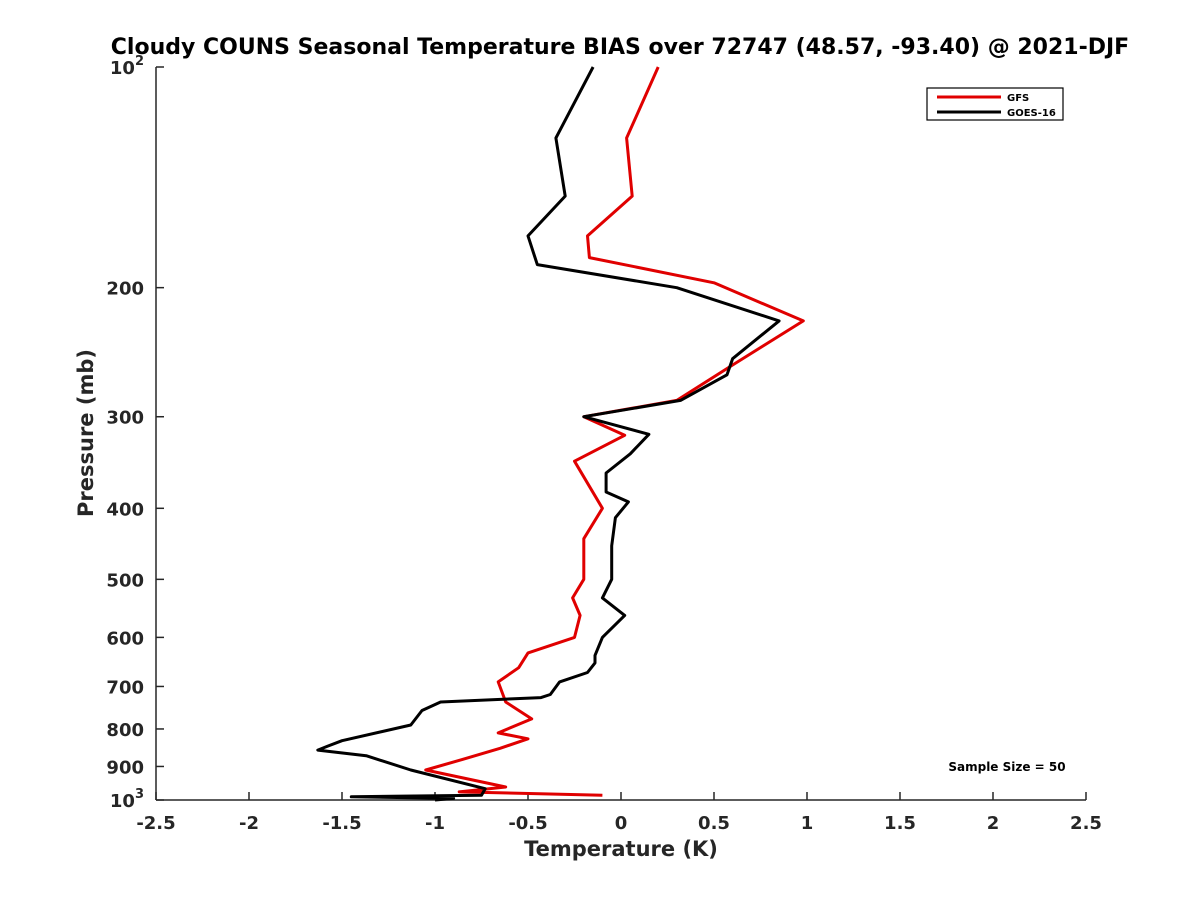 The height and width of the screenshot is (900, 1200). I want to click on y-tick-exponent: 2, so click(139, 61).